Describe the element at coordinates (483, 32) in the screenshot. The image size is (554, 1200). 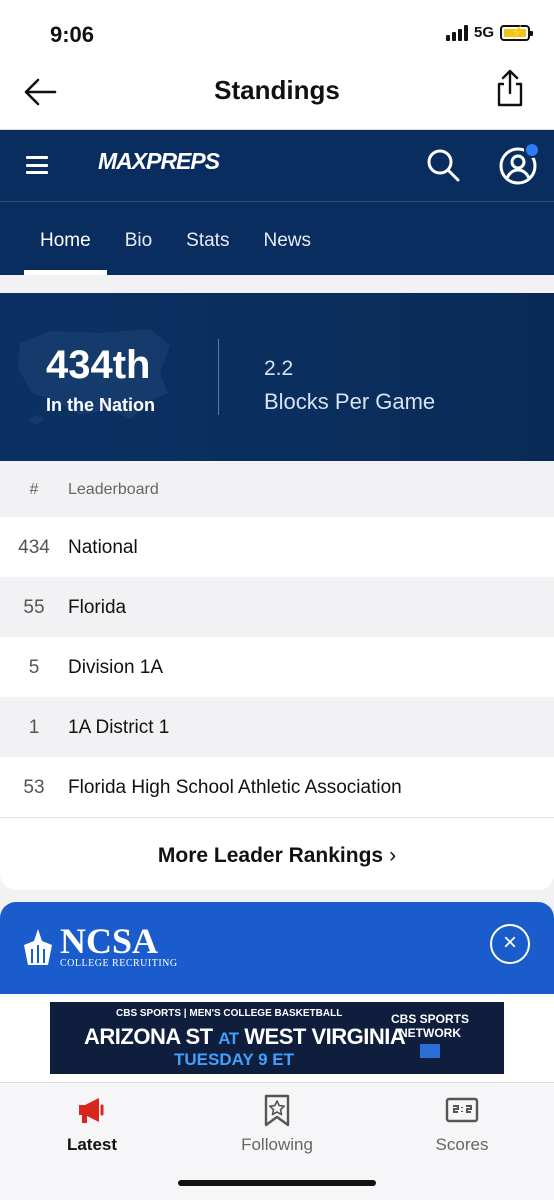
I see `network-label: 5G` at that location.